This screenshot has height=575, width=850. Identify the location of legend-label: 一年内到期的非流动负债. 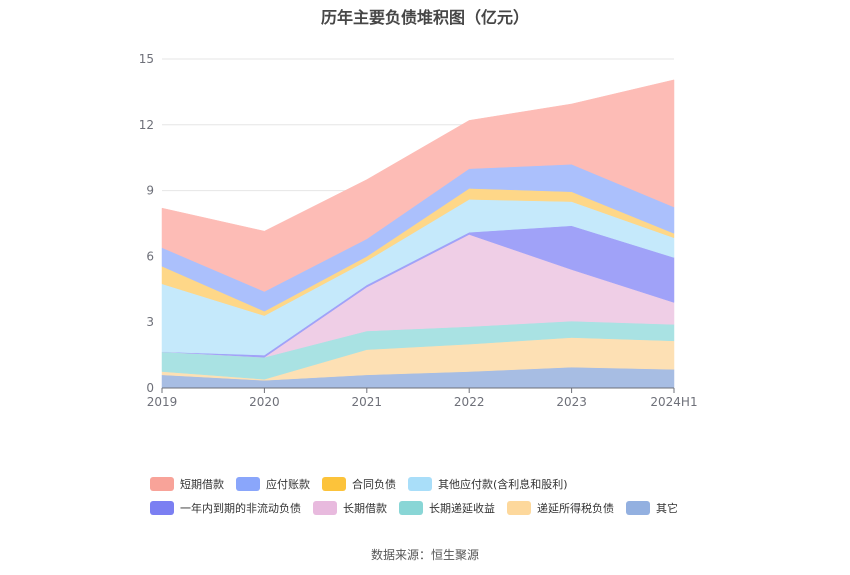
(240, 508).